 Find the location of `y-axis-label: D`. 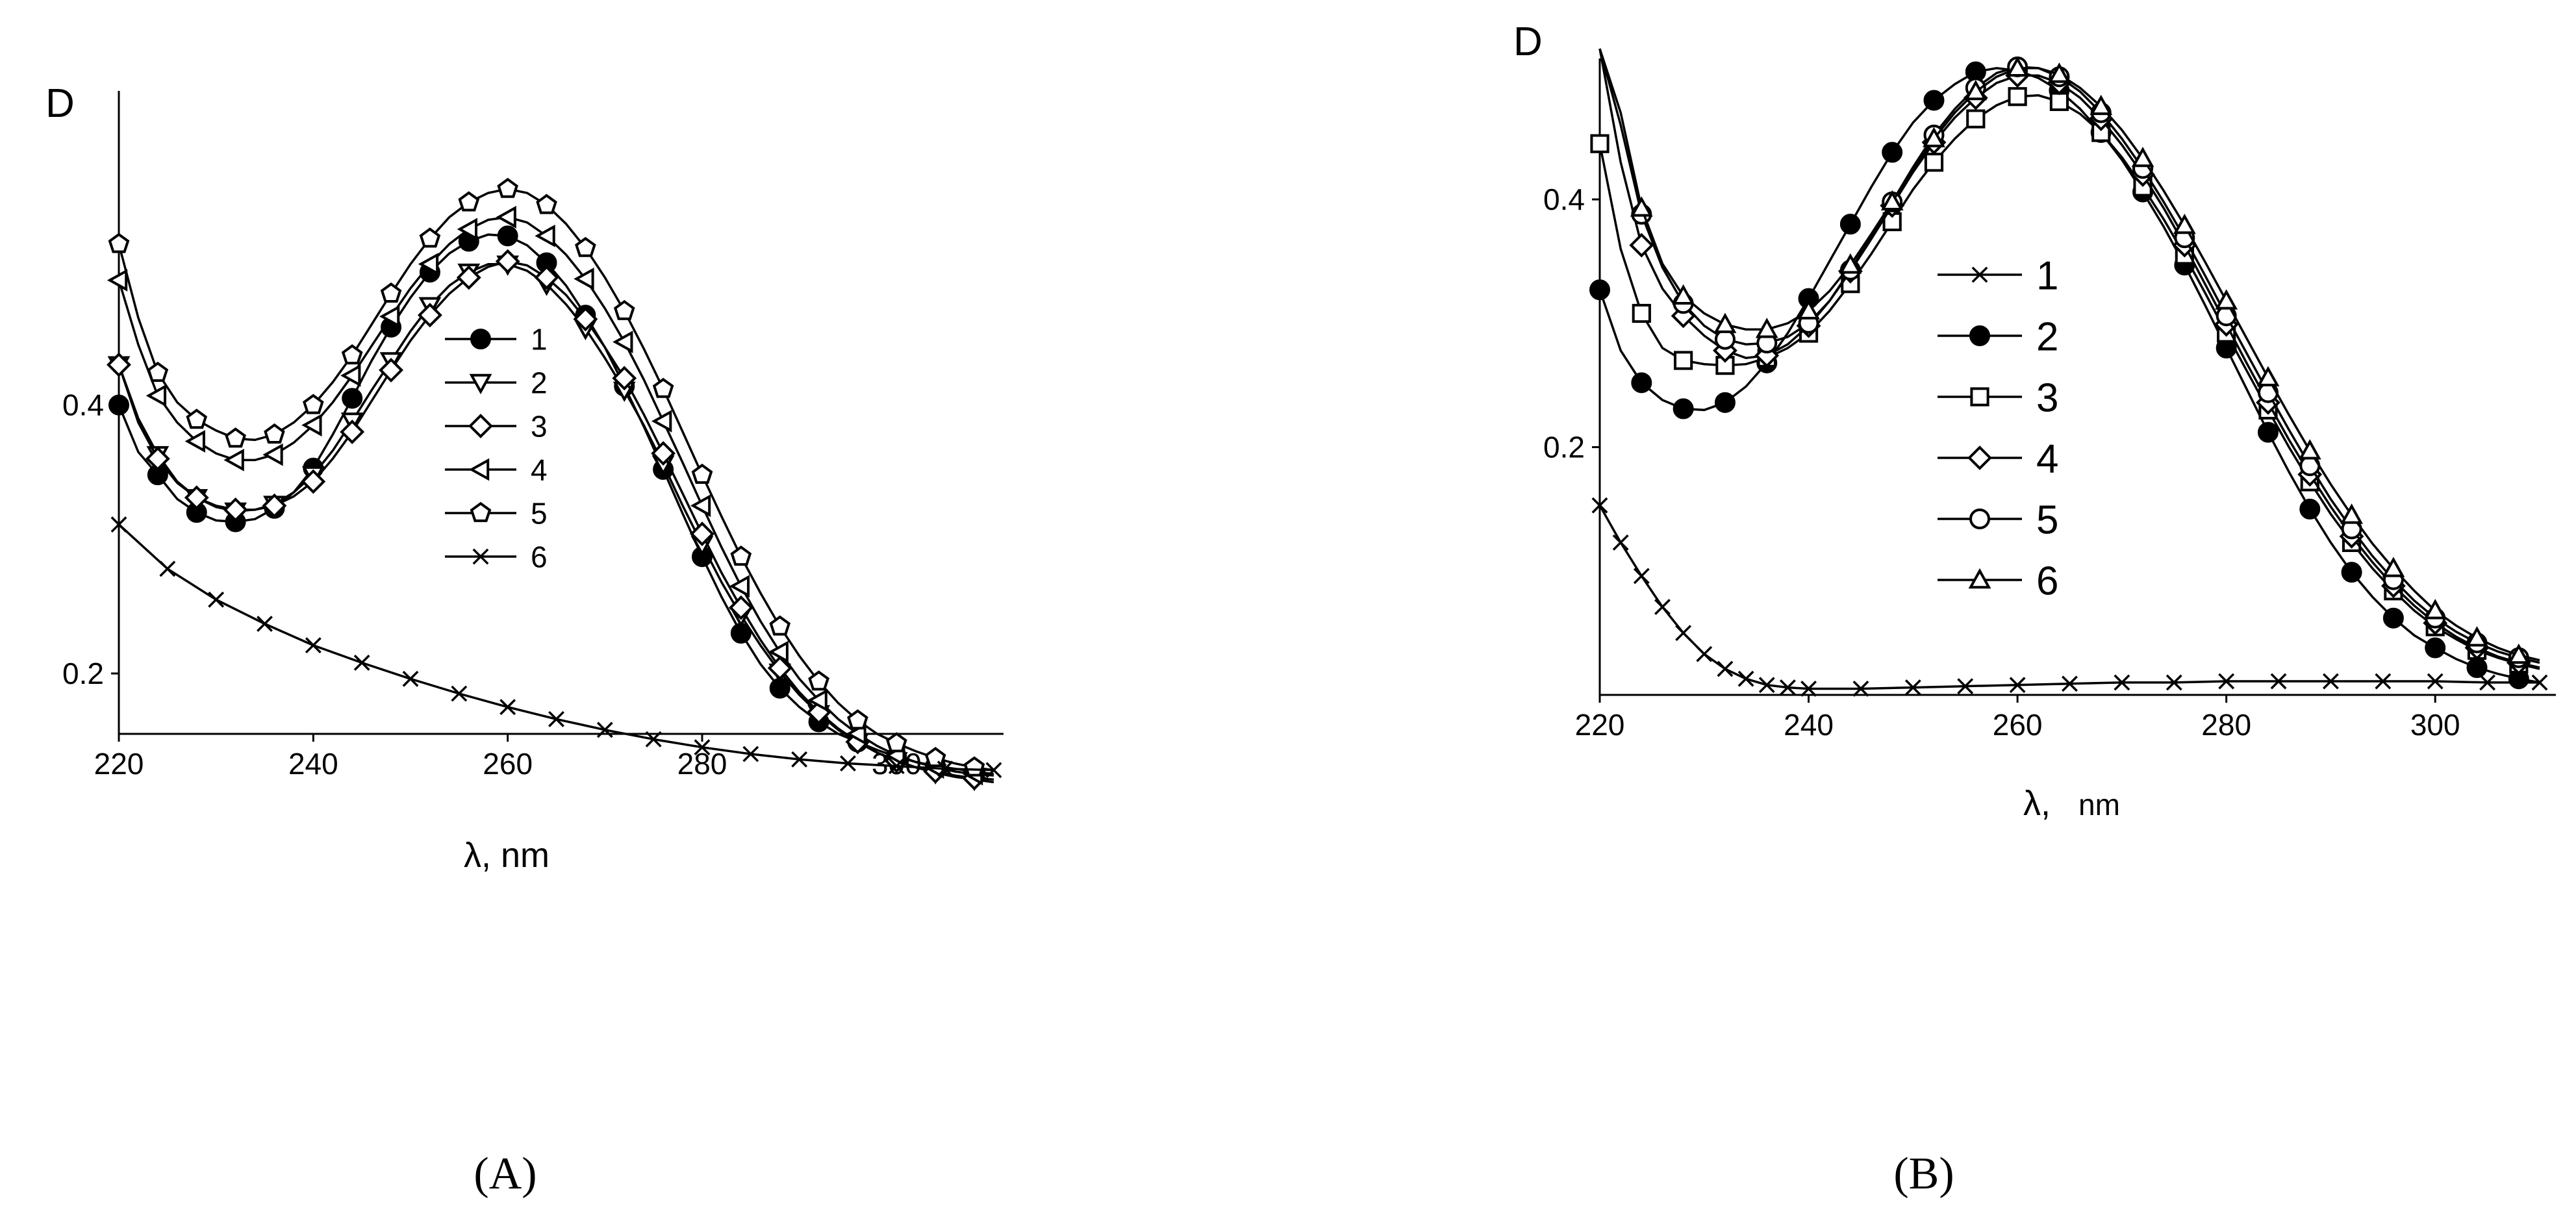

y-axis-label: D is located at coordinates (60, 104).